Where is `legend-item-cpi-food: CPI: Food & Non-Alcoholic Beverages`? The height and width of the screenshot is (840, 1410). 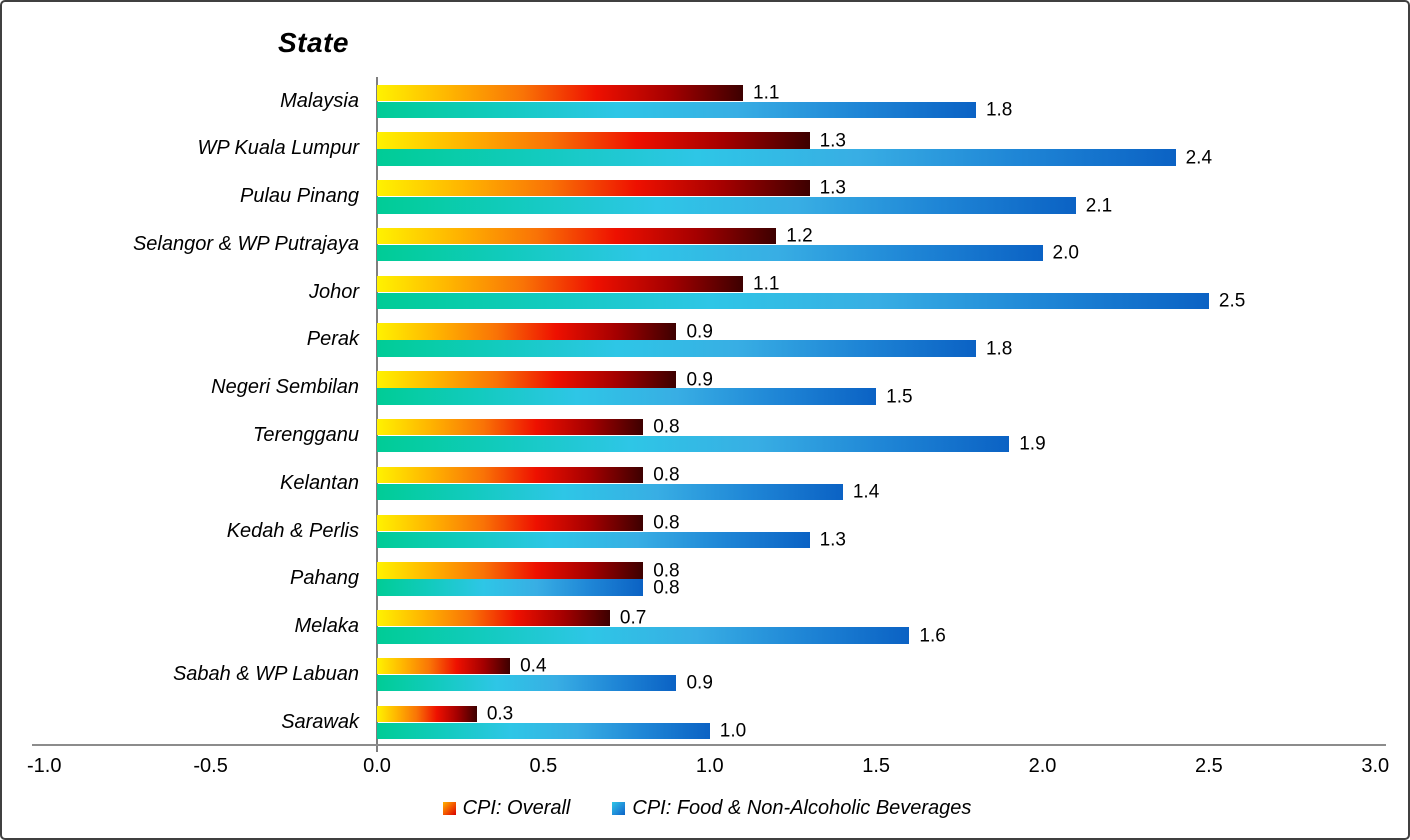 legend-item-cpi-food: CPI: Food & Non-Alcoholic Beverages is located at coordinates (791, 808).